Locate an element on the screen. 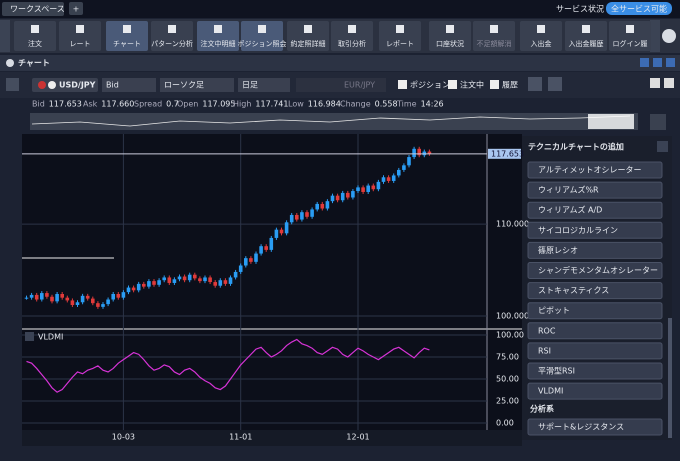 This screenshot has width=680, height=461. window-title-bar is located at coordinates (340, 63).